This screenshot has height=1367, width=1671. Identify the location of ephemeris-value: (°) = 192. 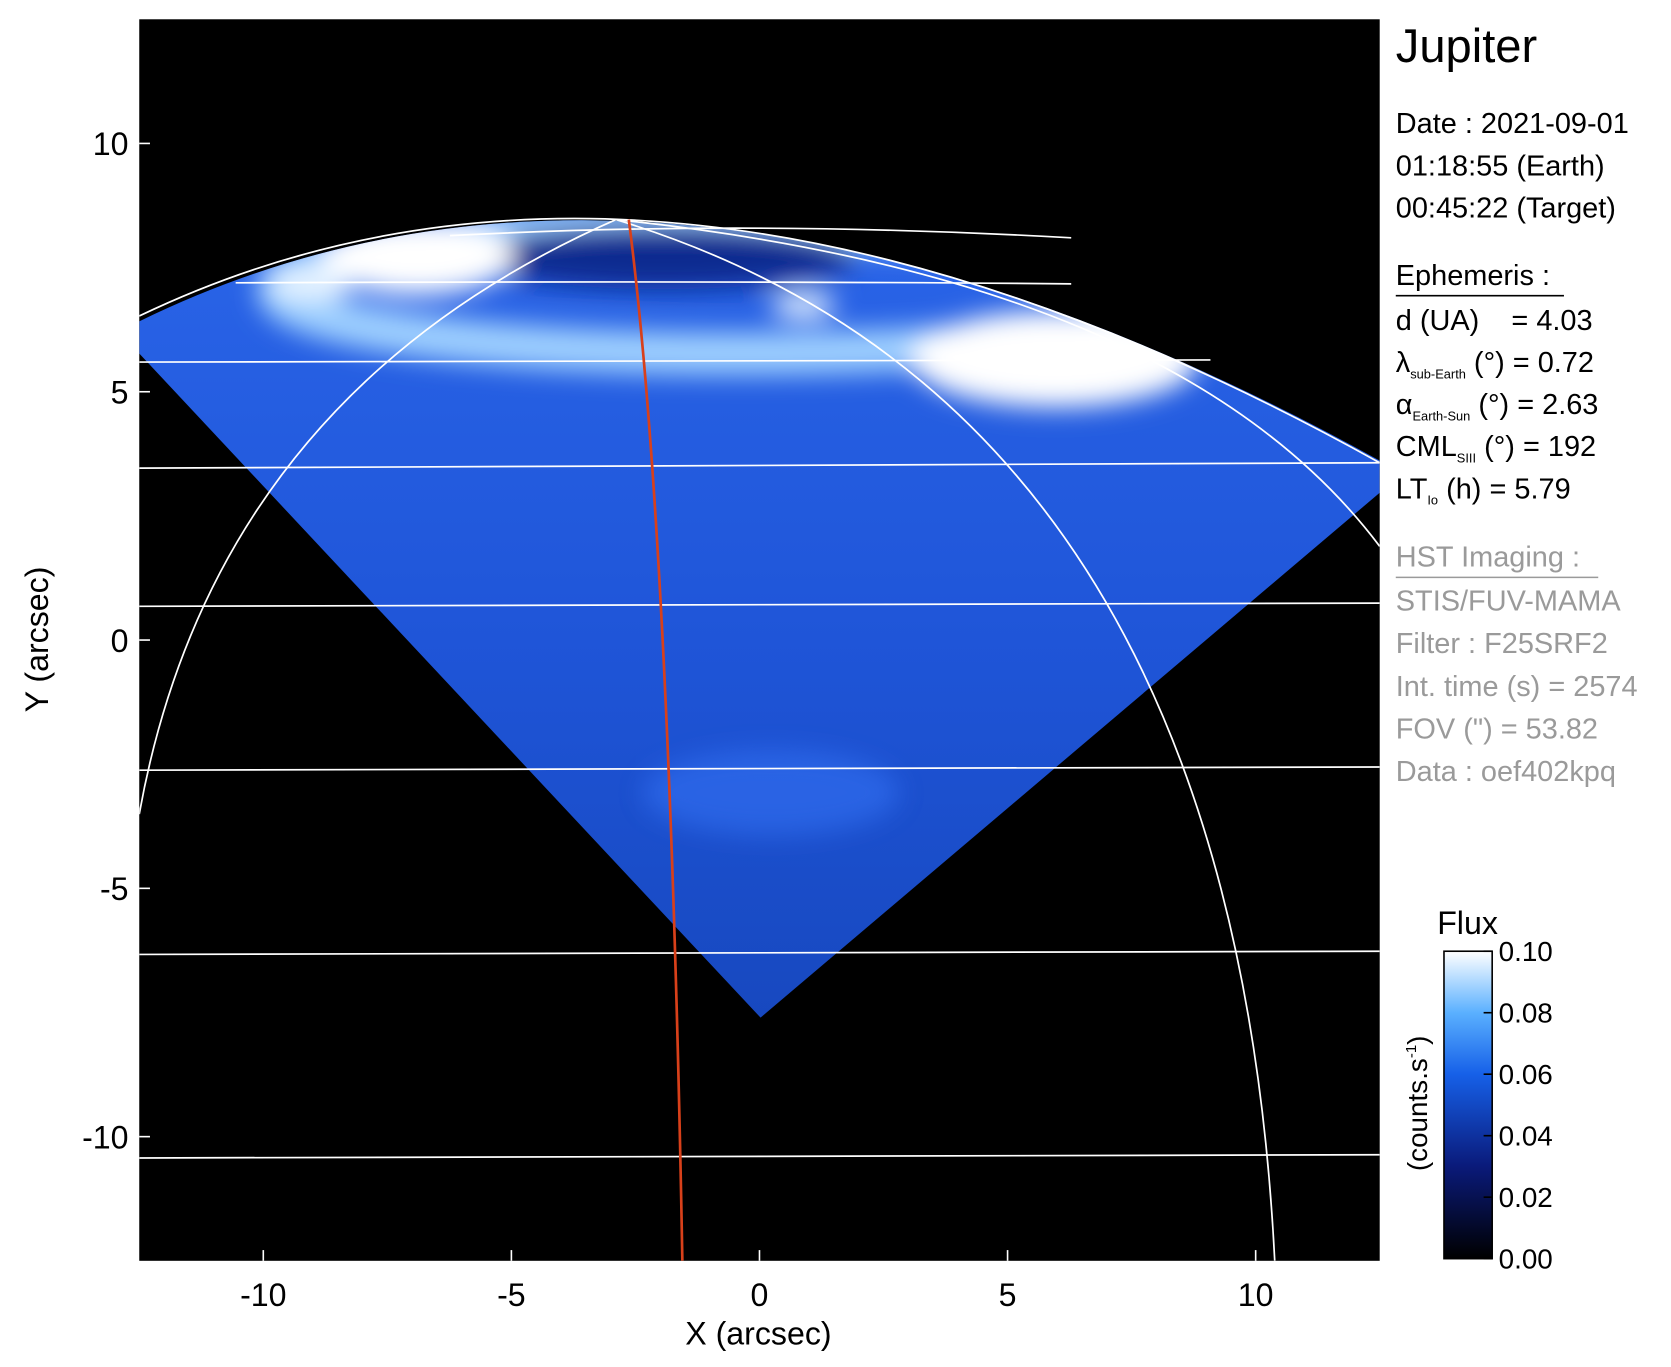
(1536, 447).